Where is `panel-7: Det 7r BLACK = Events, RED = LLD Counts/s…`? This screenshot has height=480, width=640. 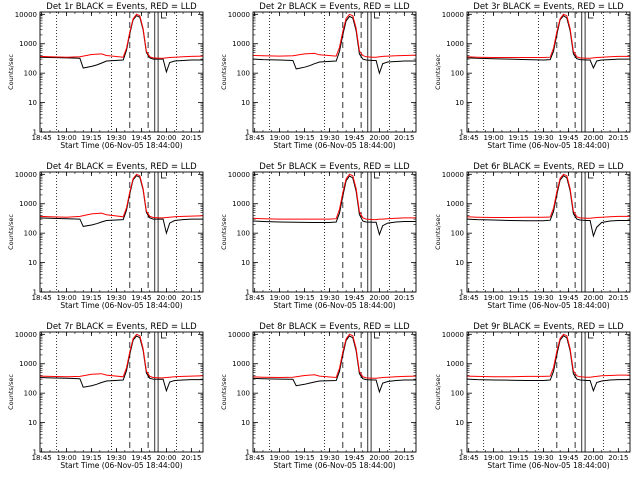 panel-7: Det 7r BLACK = Events, RED = LLD Counts/s… is located at coordinates (105, 396).